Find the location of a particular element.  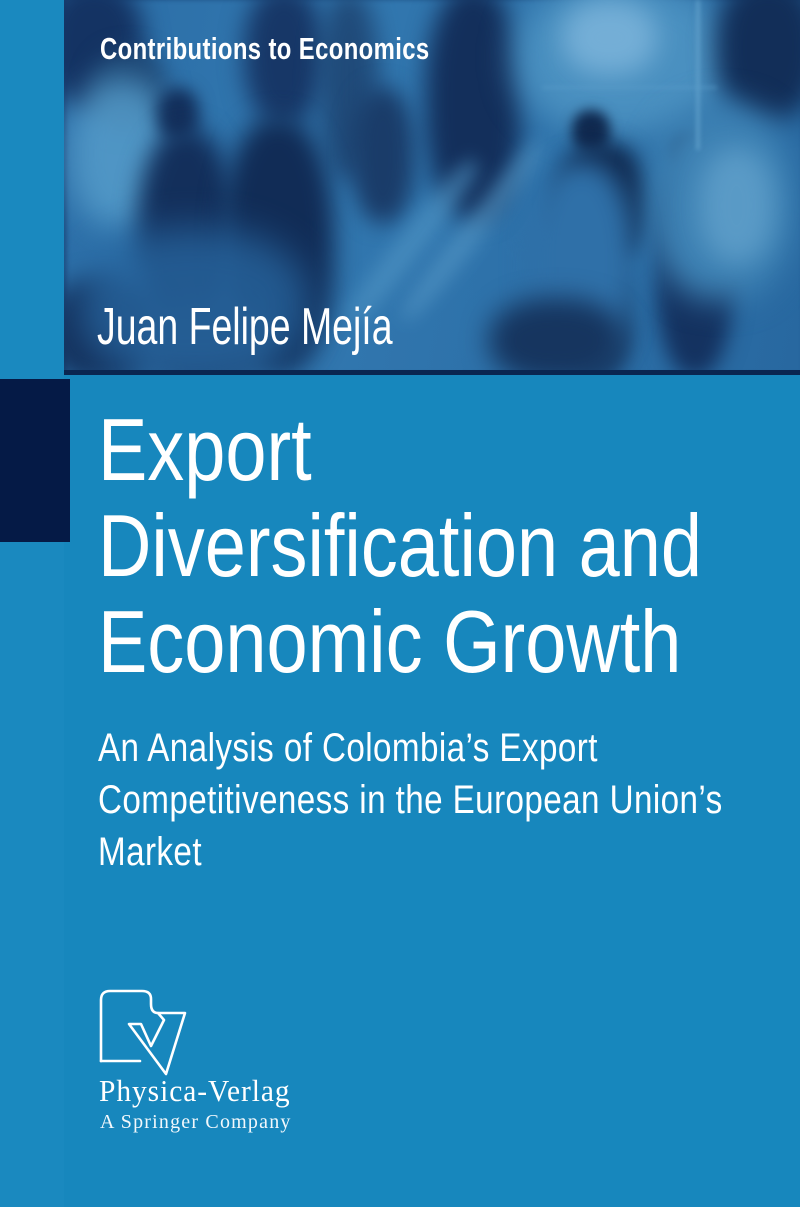

title-line: Export is located at coordinates (205, 449).